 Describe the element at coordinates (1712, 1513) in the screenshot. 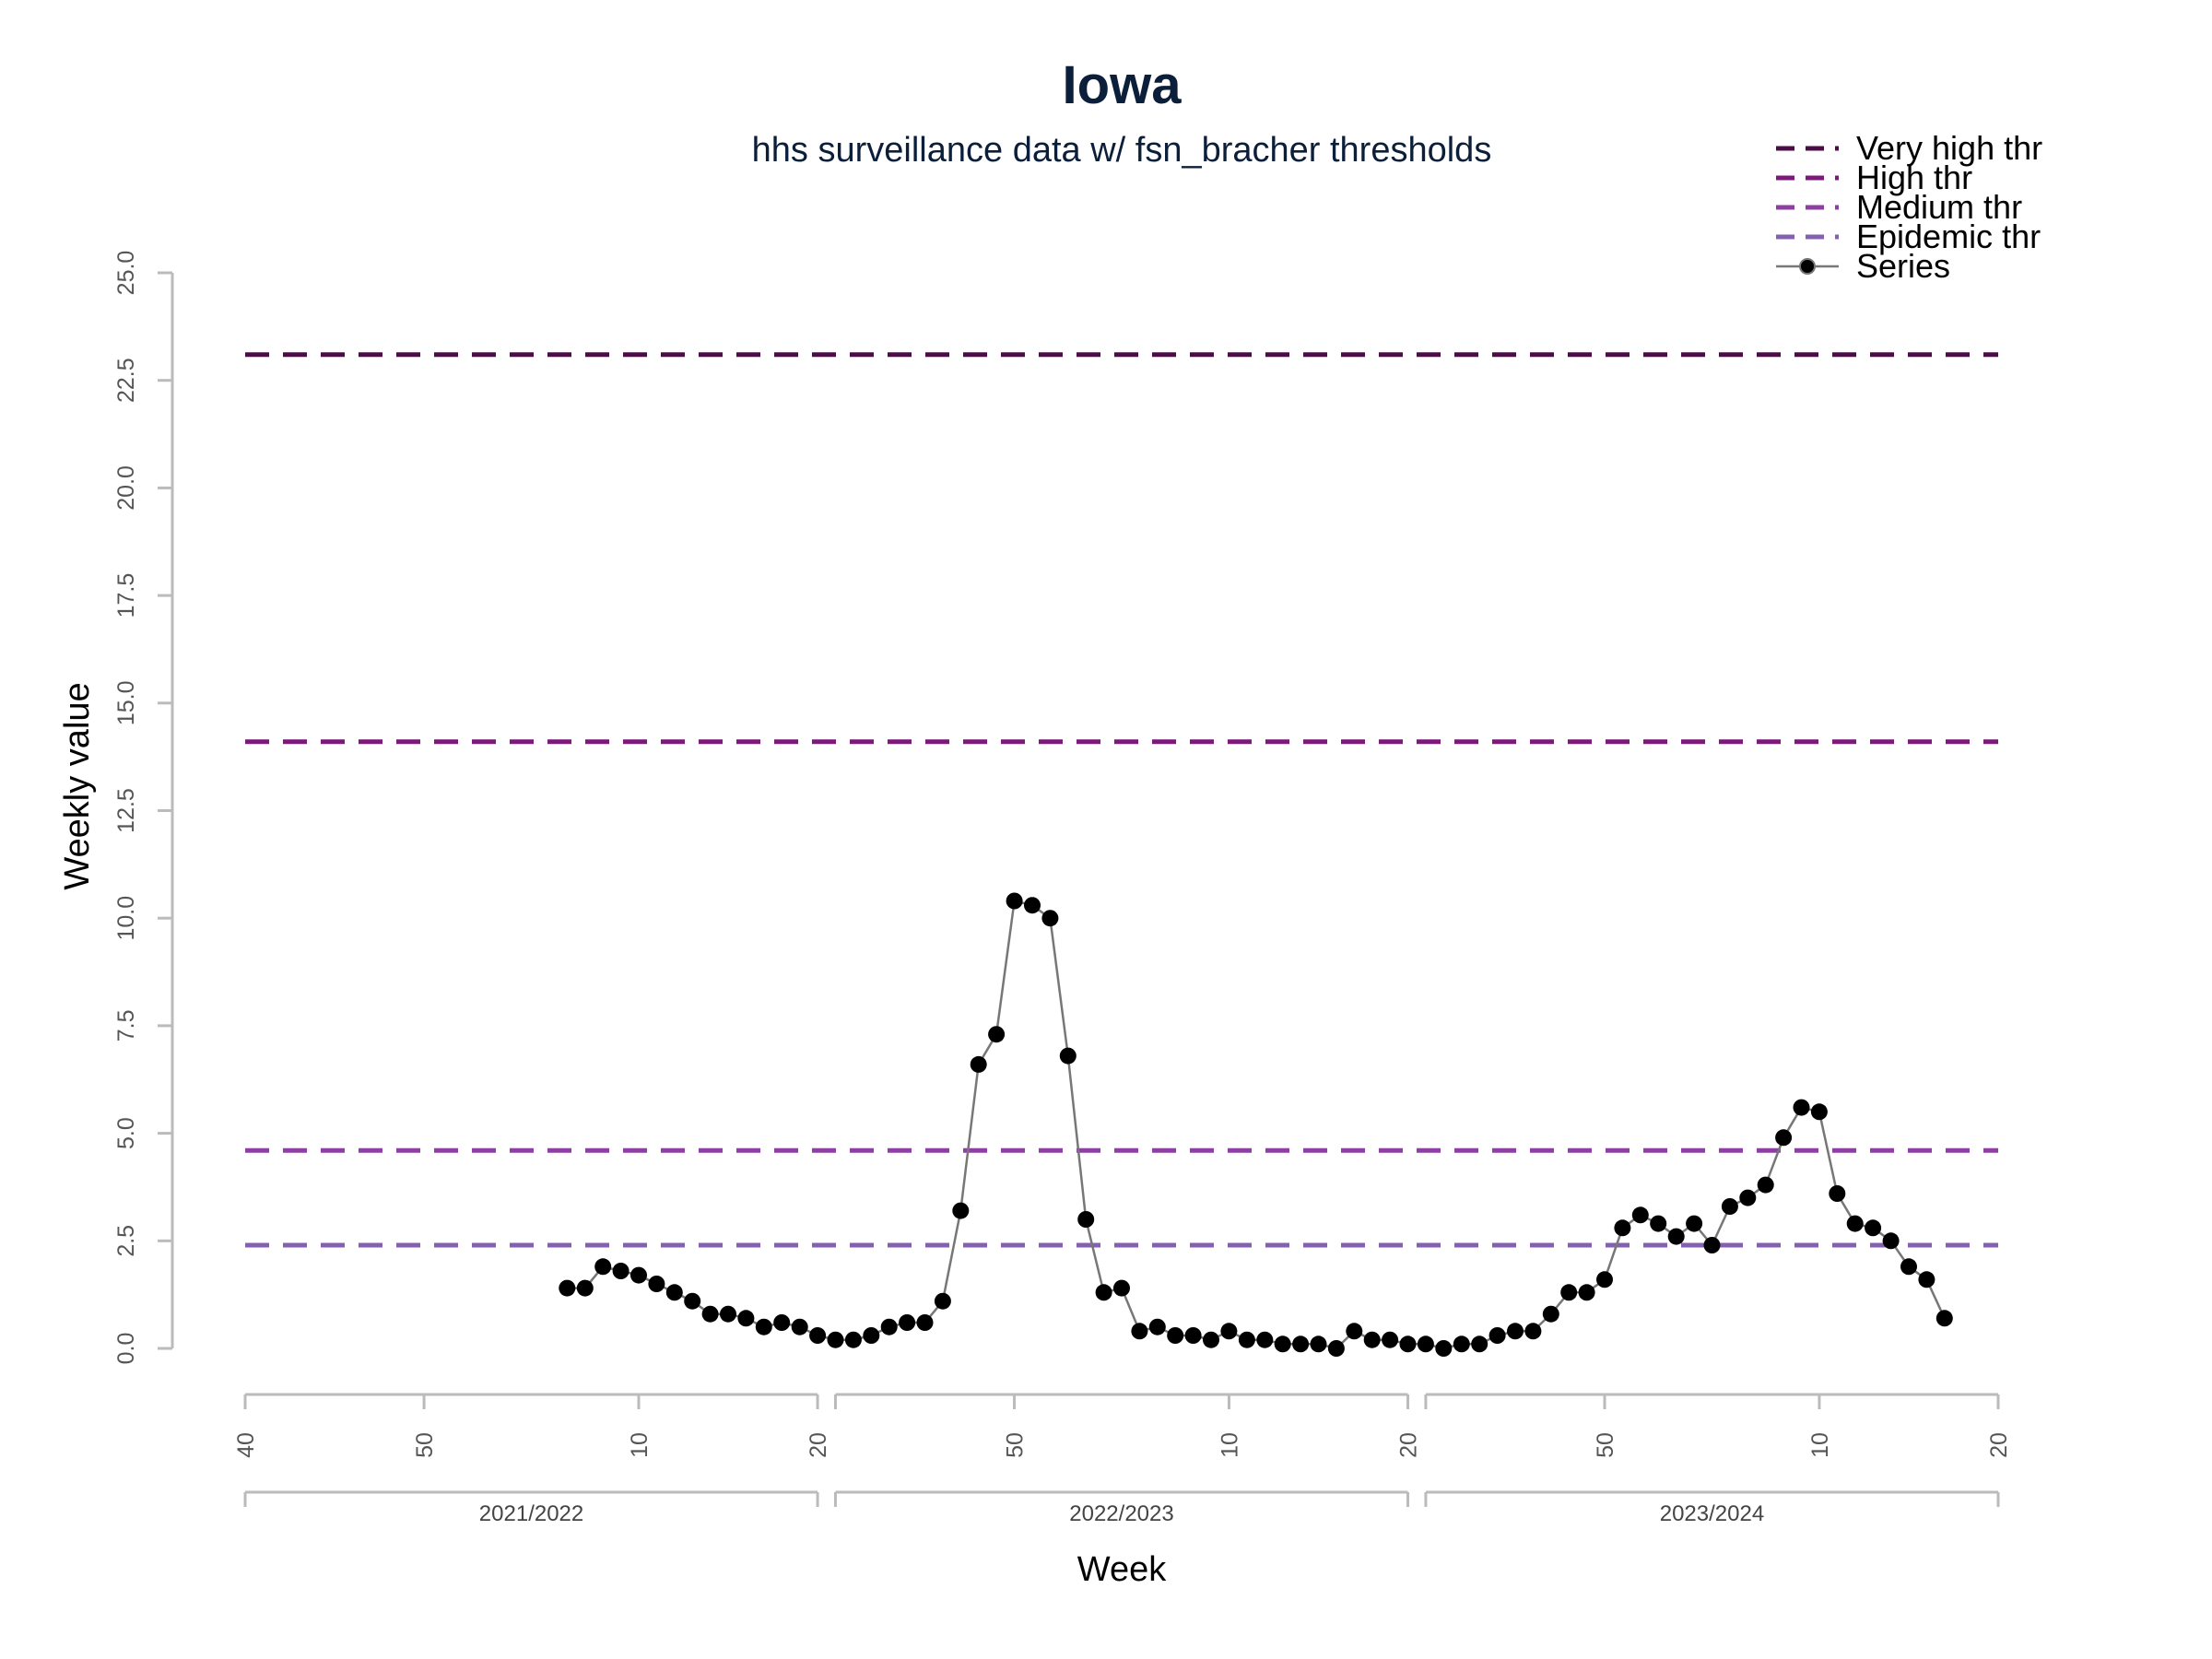

I see `season-label: 2023/2024` at that location.